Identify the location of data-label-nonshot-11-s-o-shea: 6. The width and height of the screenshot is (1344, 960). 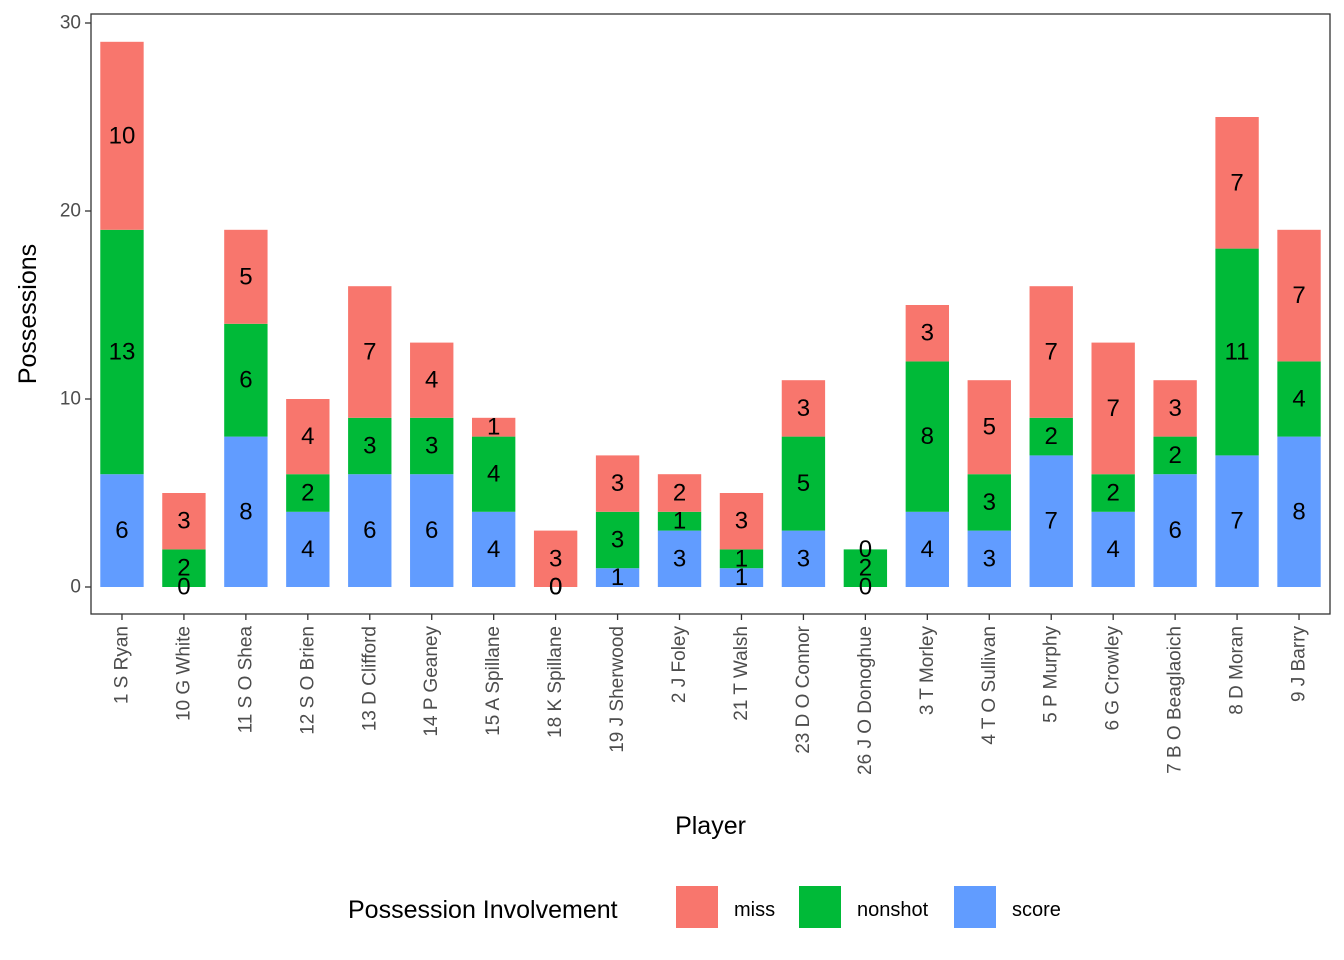
(245, 380).